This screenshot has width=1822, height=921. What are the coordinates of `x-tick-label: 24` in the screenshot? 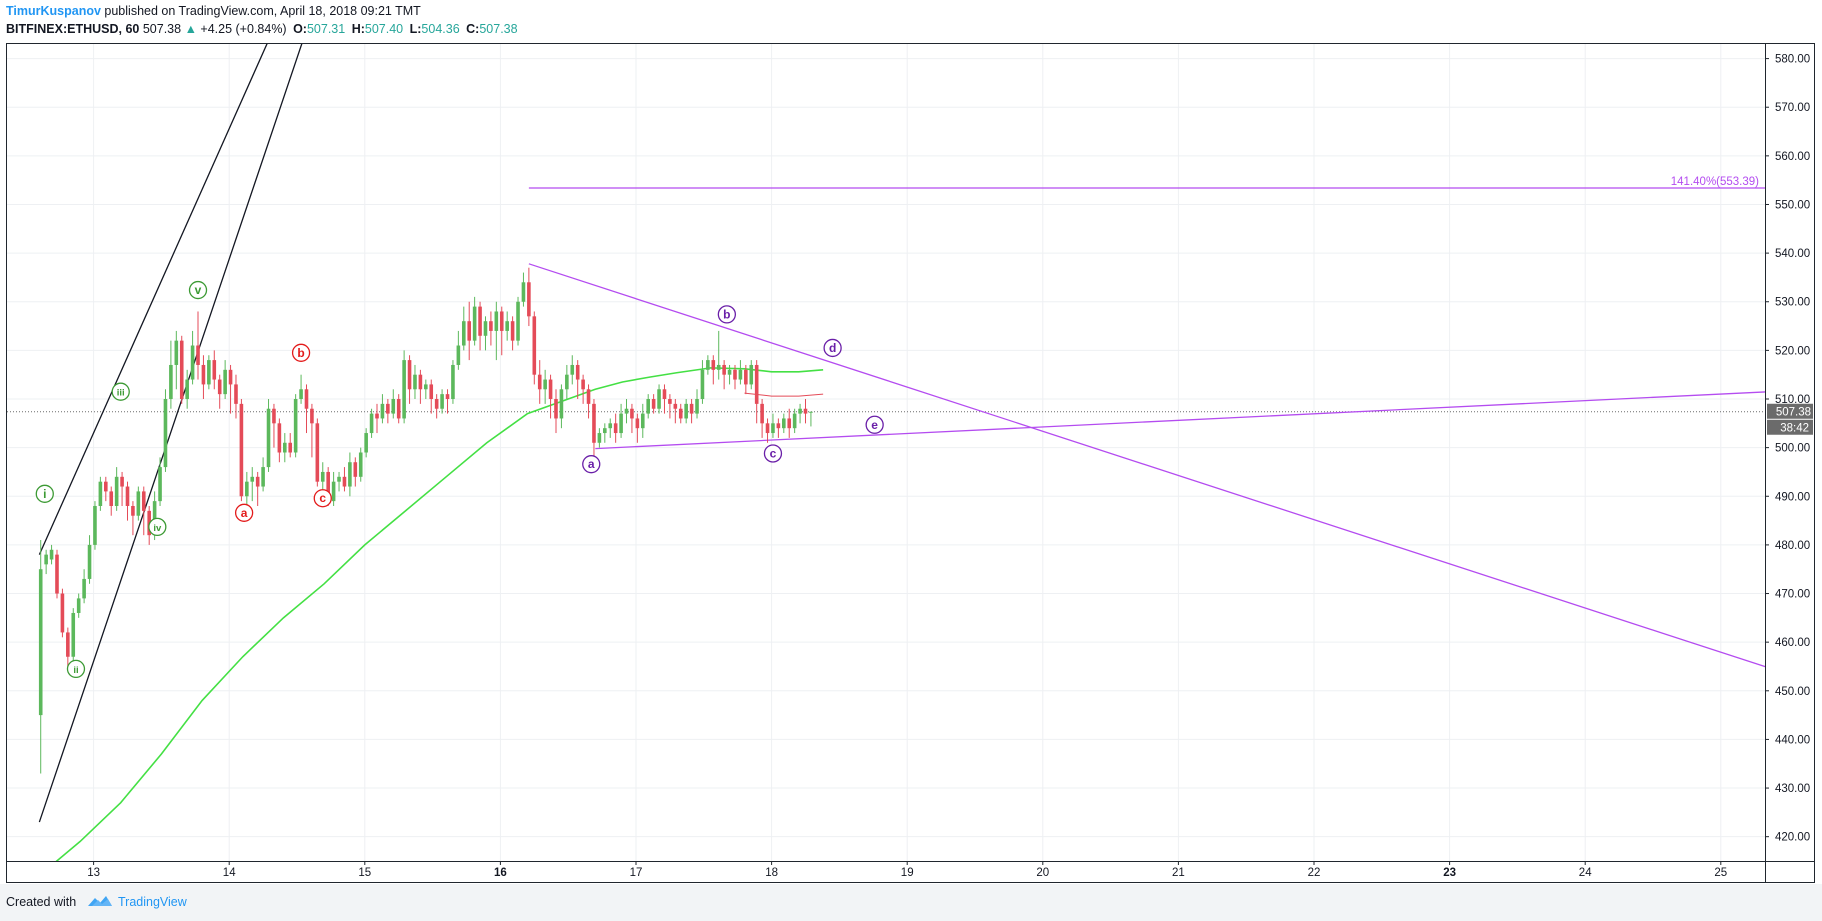 It's located at (1585, 873).